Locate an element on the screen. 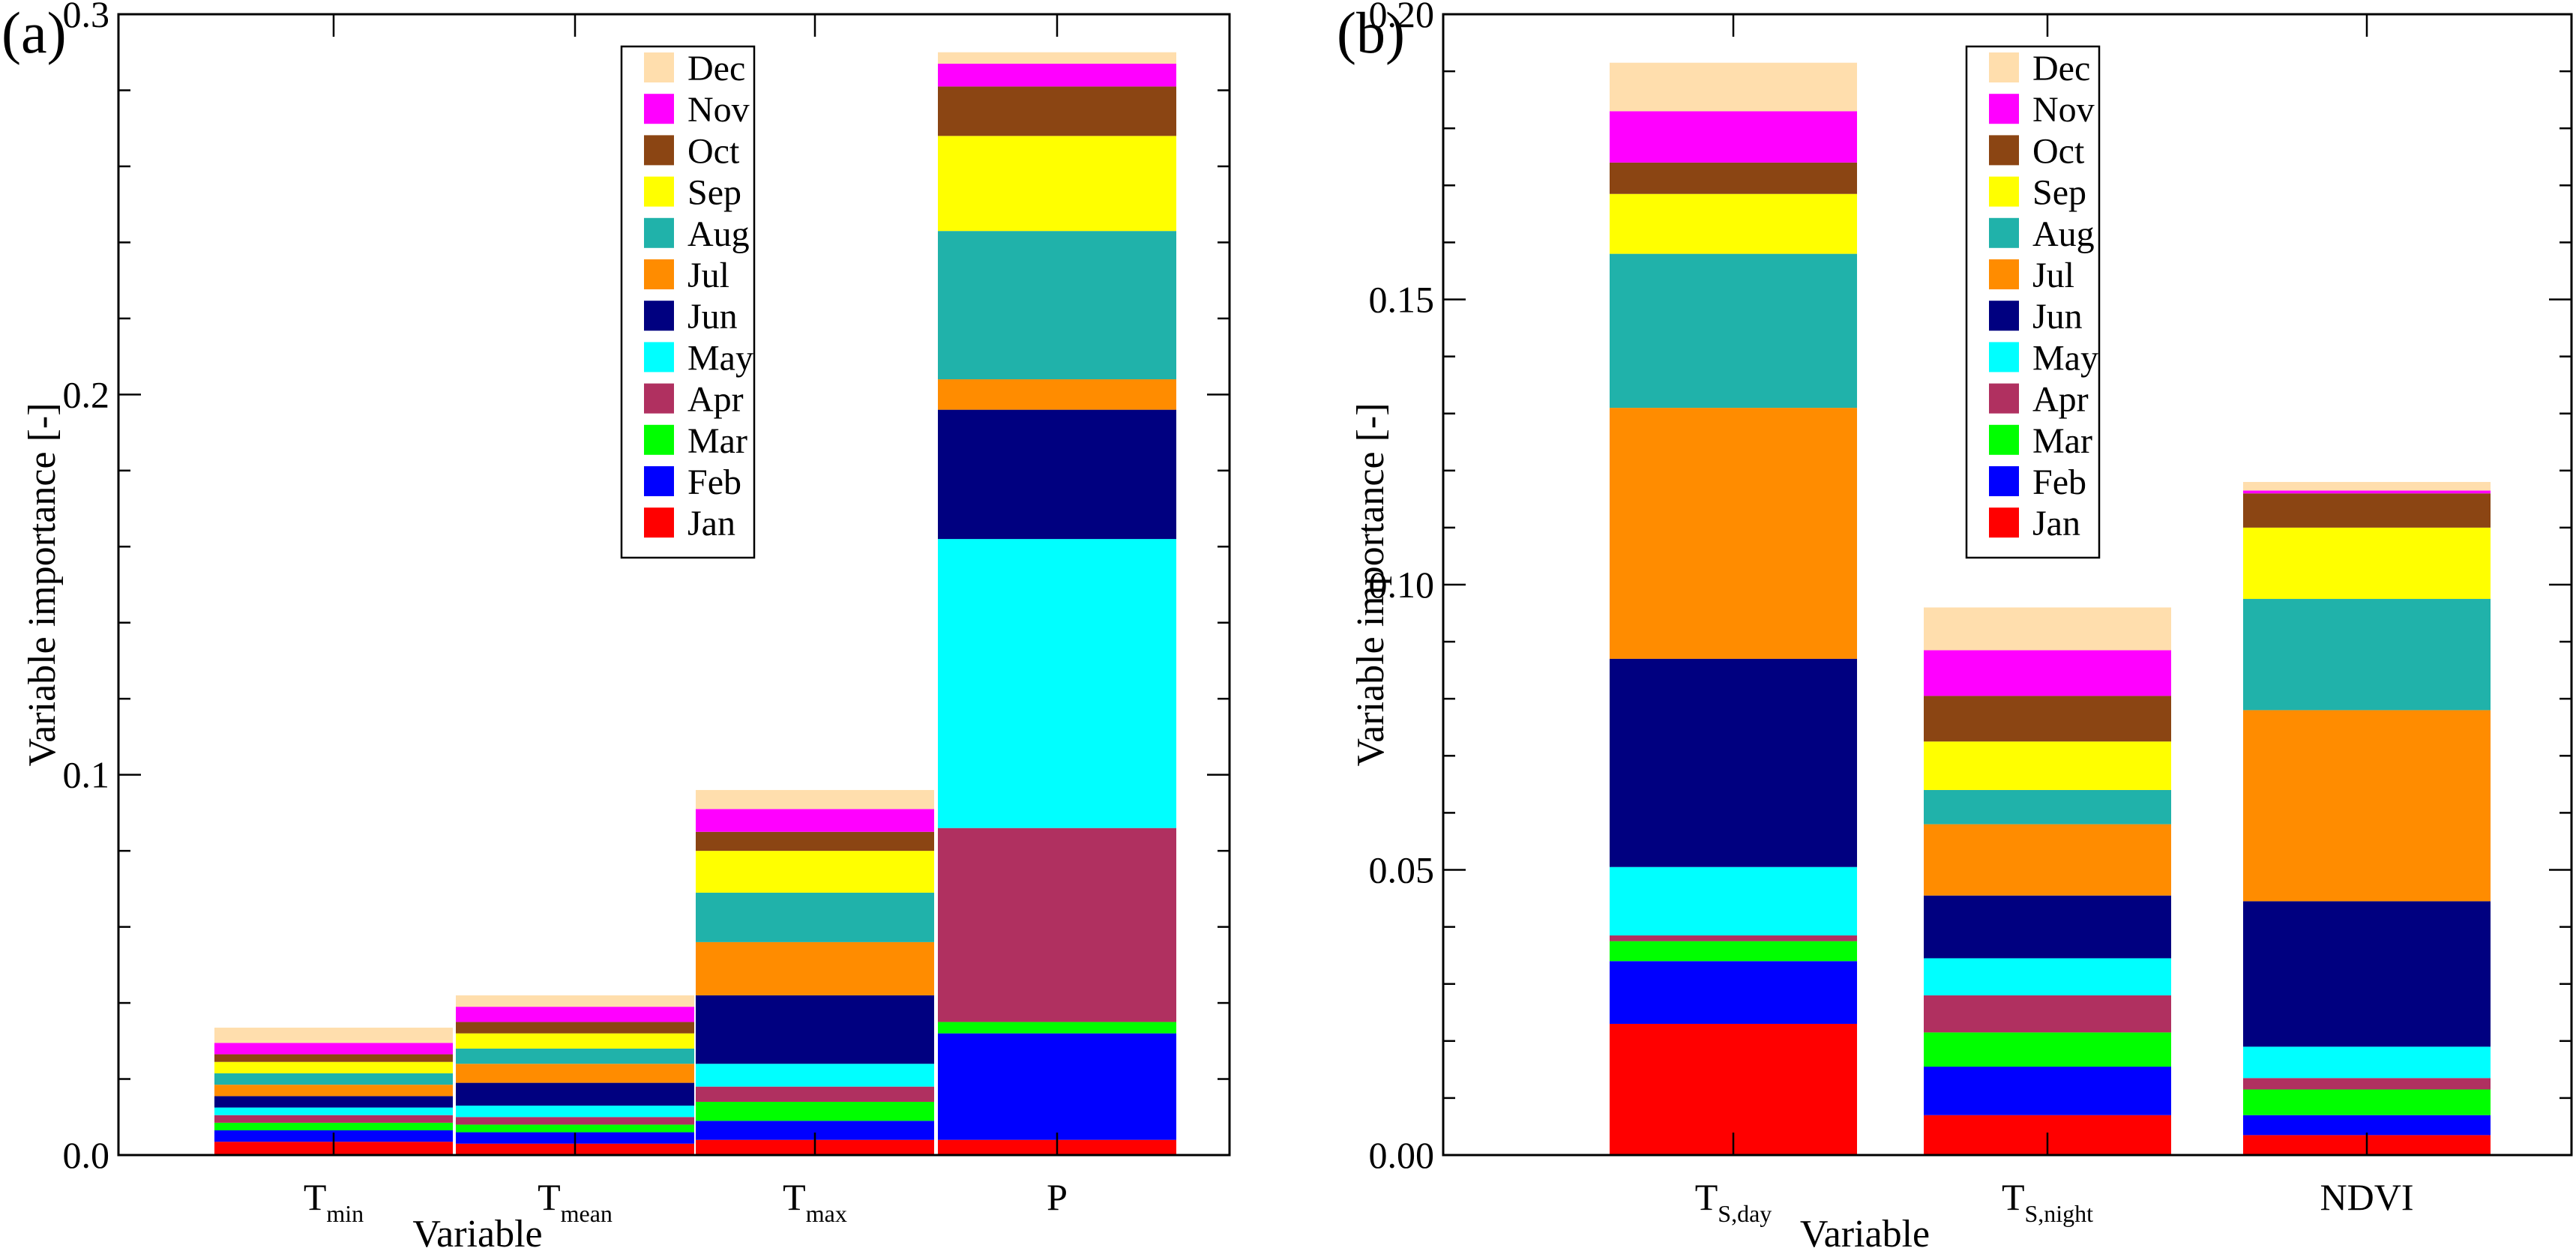  legend-swatch-jun is located at coordinates (2004, 316).